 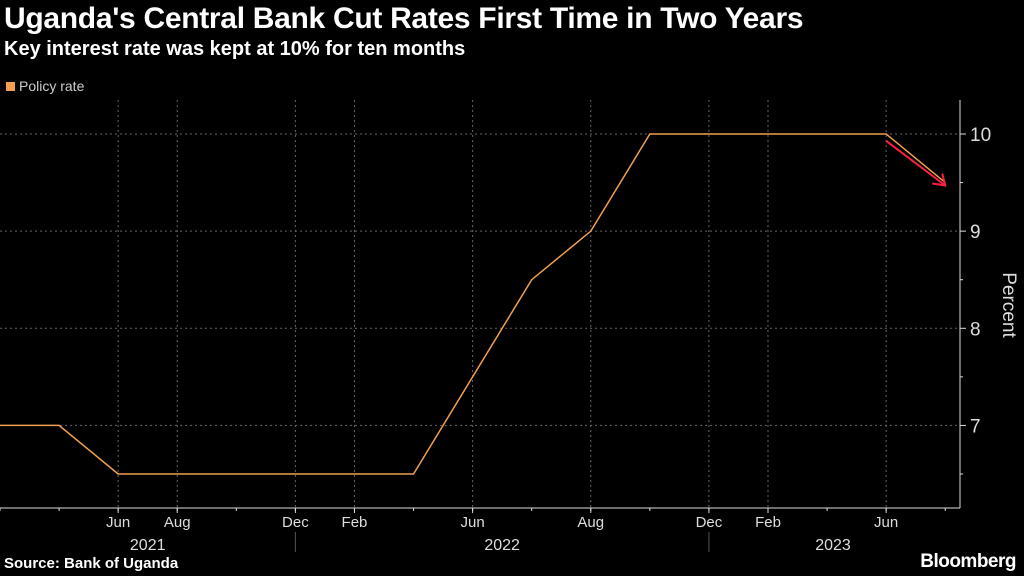 What do you see at coordinates (975, 232) in the screenshot?
I see `y-tick-label: 9` at bounding box center [975, 232].